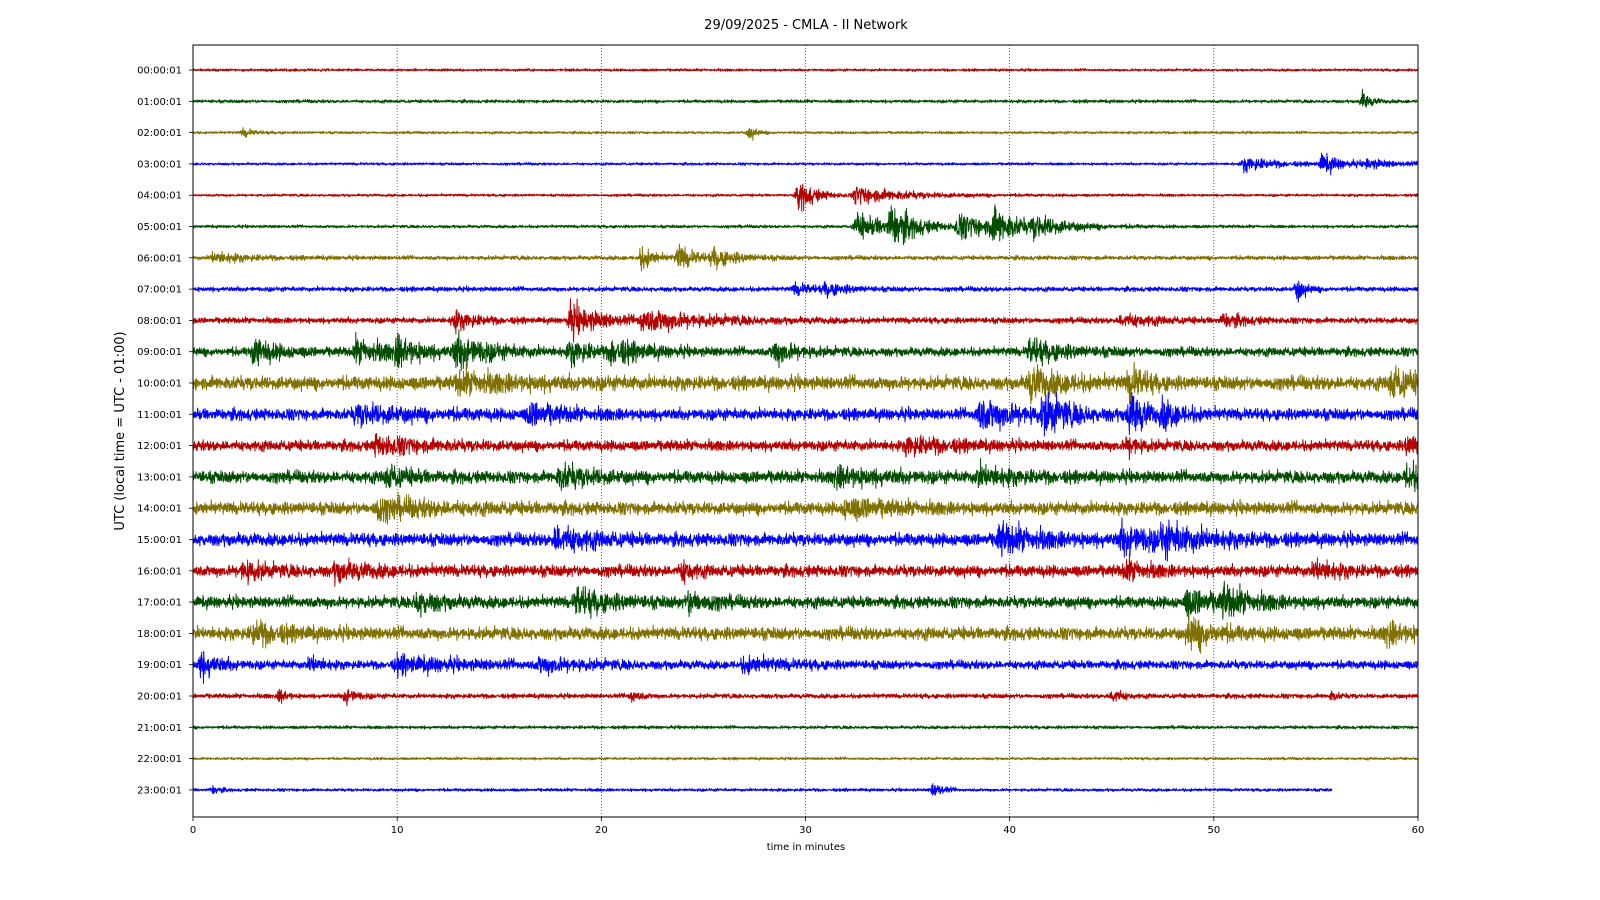 Image resolution: width=1600 pixels, height=900 pixels. What do you see at coordinates (159, 446) in the screenshot?
I see `y-tick-label: 12:00:01` at bounding box center [159, 446].